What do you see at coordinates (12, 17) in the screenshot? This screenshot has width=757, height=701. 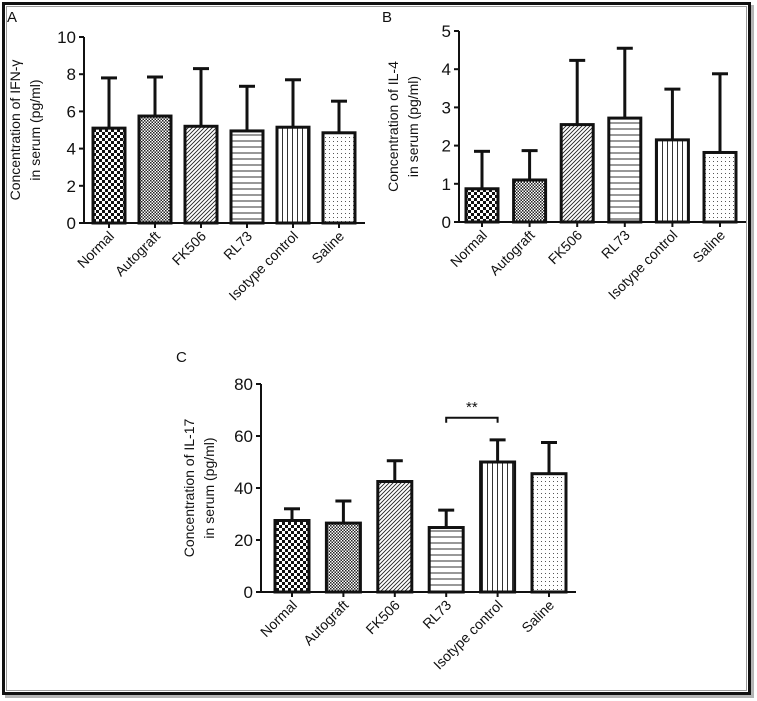 I see `panel-label: A` at bounding box center [12, 17].